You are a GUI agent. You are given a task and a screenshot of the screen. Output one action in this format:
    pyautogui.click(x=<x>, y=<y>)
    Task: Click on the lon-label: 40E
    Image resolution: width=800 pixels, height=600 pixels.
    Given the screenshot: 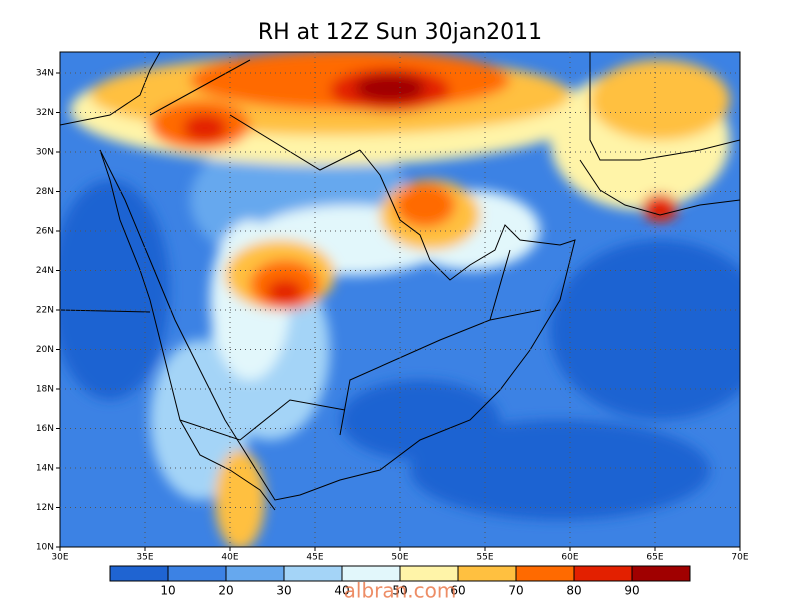 What is the action you would take?
    pyautogui.click(x=229, y=558)
    